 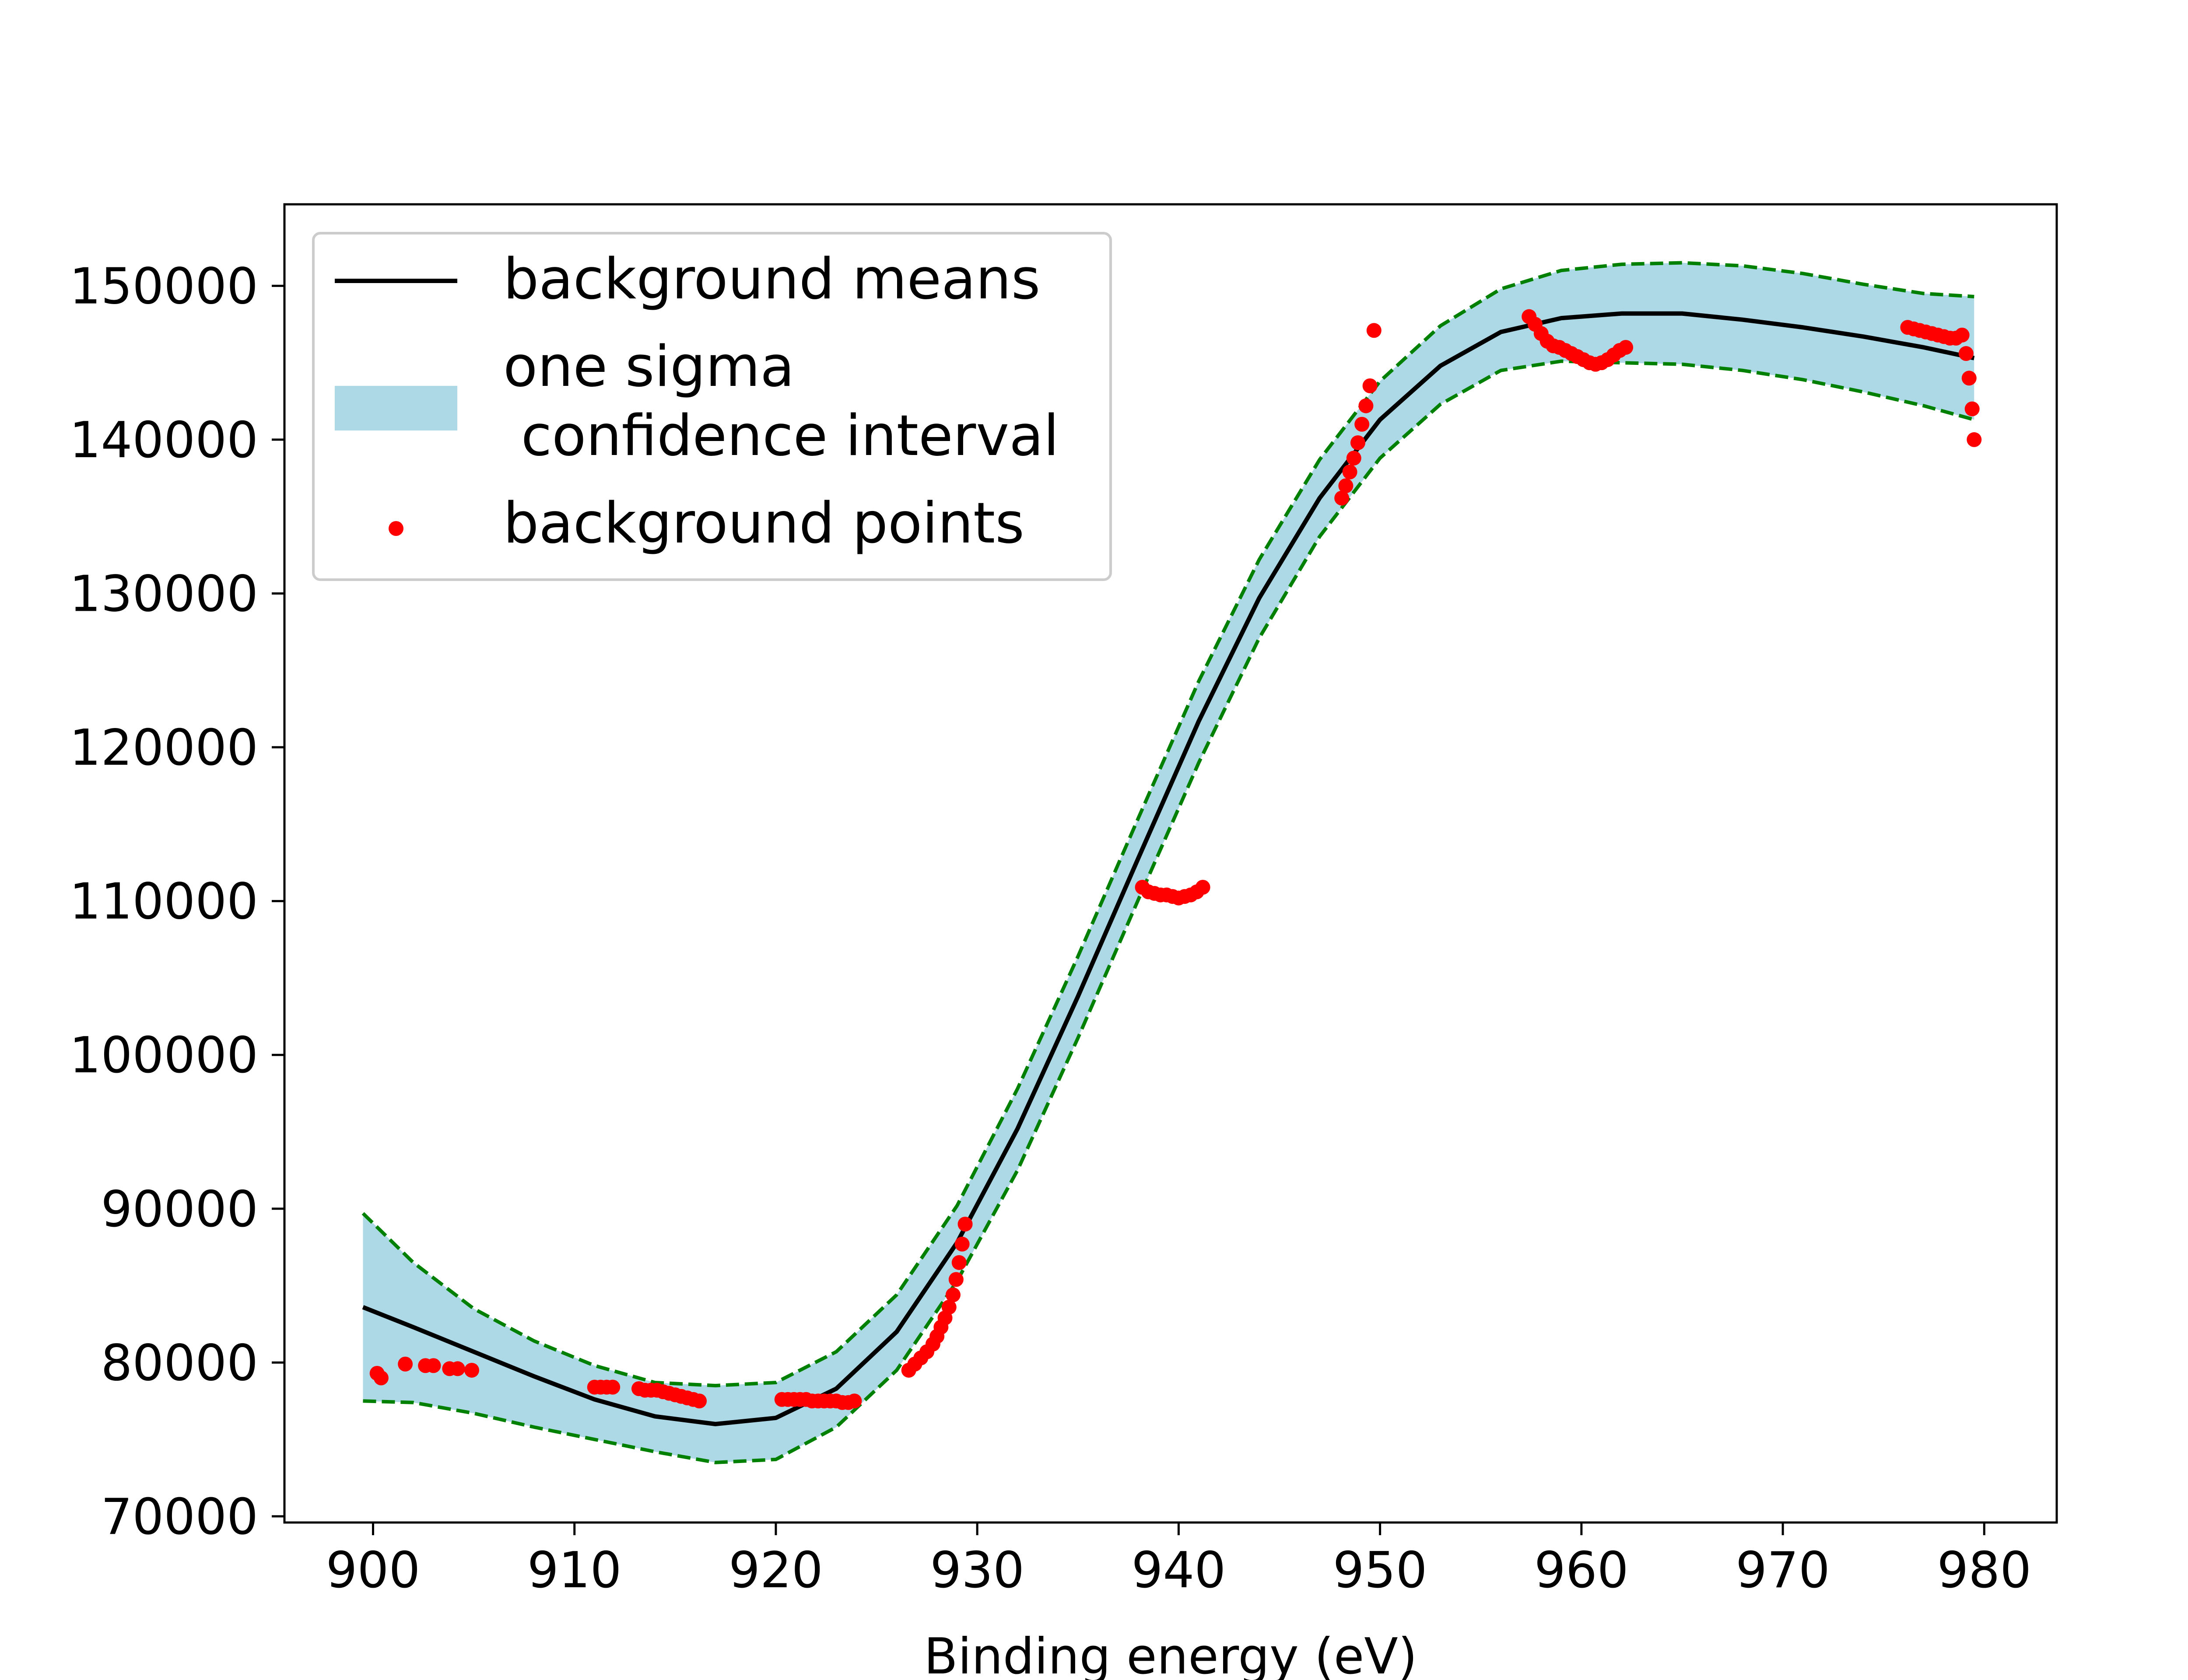 I want to click on y-tick-label: 120000, so click(x=164, y=748).